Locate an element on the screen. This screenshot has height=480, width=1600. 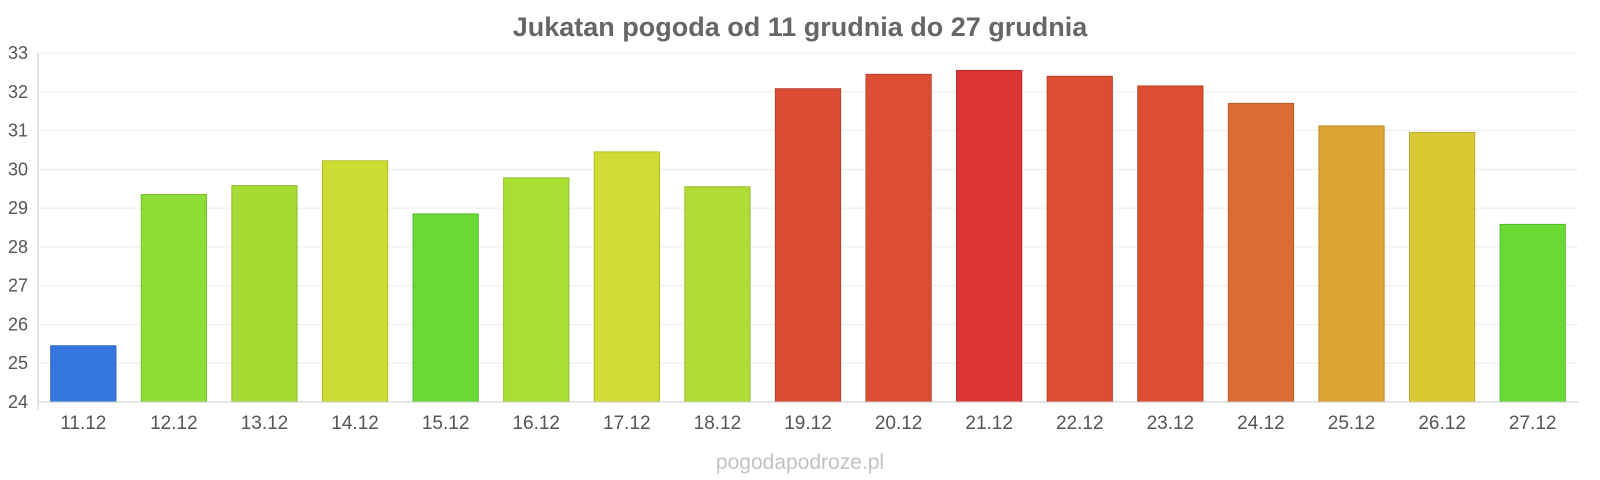
bar-21.12 is located at coordinates (989, 236).